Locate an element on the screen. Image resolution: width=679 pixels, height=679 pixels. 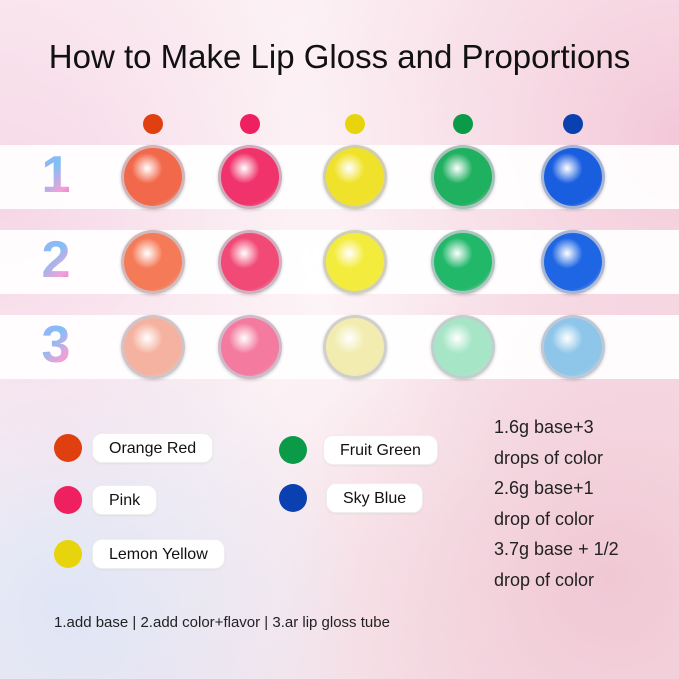
color-dot-orange-red is located at coordinates (153, 124).